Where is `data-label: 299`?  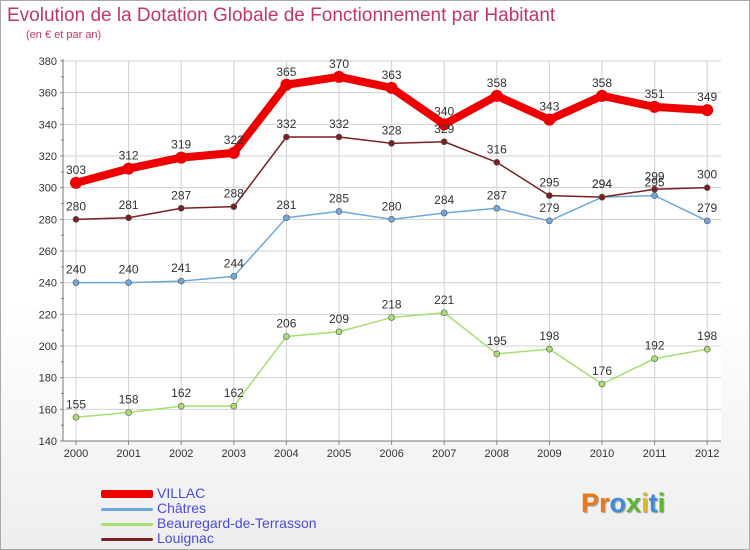
data-label: 299 is located at coordinates (655, 176).